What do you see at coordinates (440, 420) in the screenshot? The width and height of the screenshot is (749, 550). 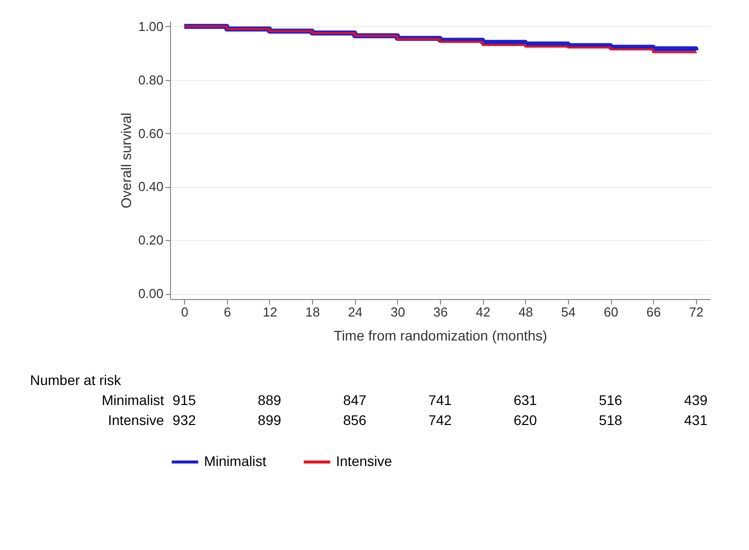 I see `text: 742` at bounding box center [440, 420].